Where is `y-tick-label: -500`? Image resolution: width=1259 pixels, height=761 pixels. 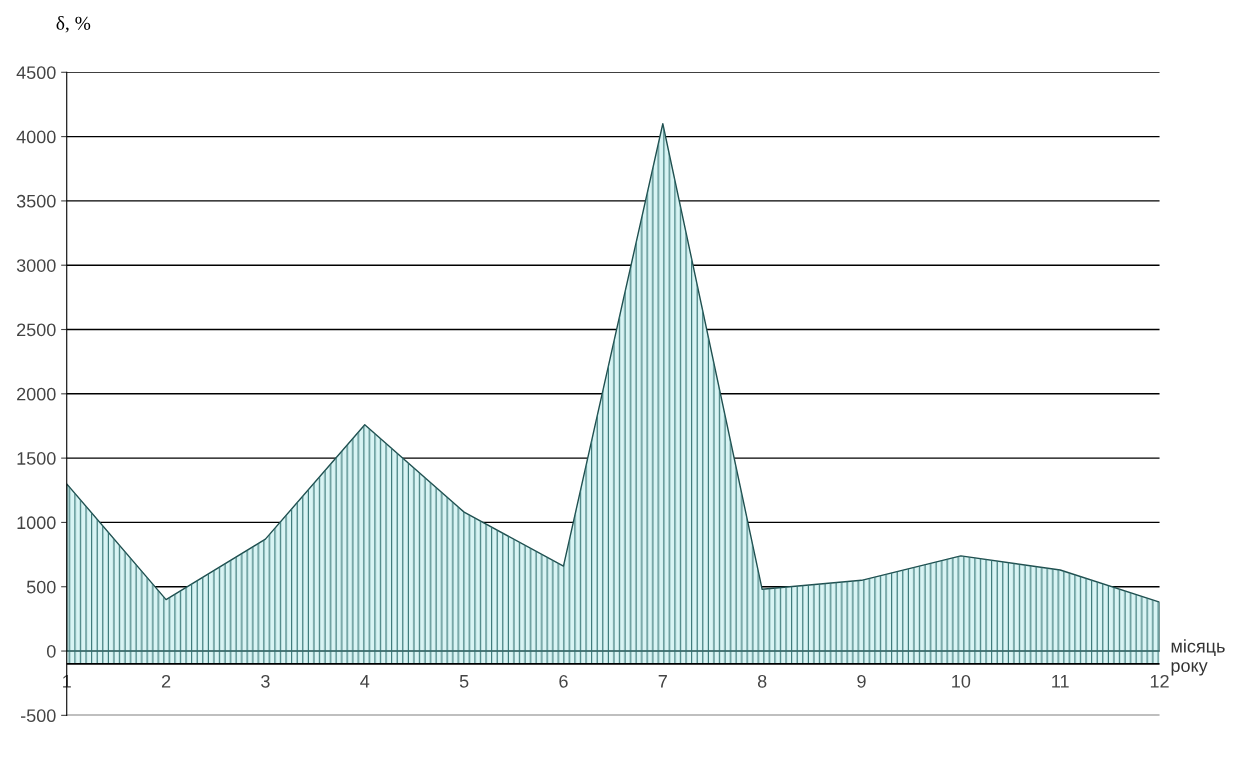
y-tick-label: -500 is located at coordinates (38, 716).